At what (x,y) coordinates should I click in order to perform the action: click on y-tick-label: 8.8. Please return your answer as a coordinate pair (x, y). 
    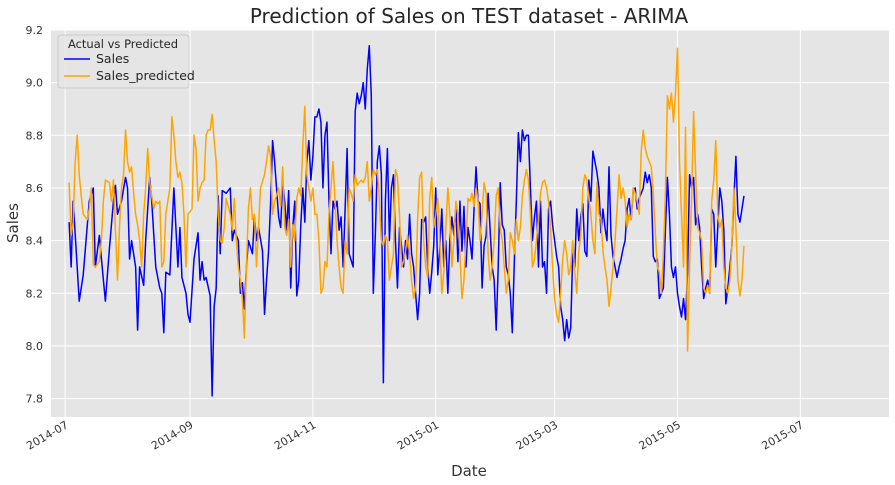
    Looking at the image, I should click on (35, 135).